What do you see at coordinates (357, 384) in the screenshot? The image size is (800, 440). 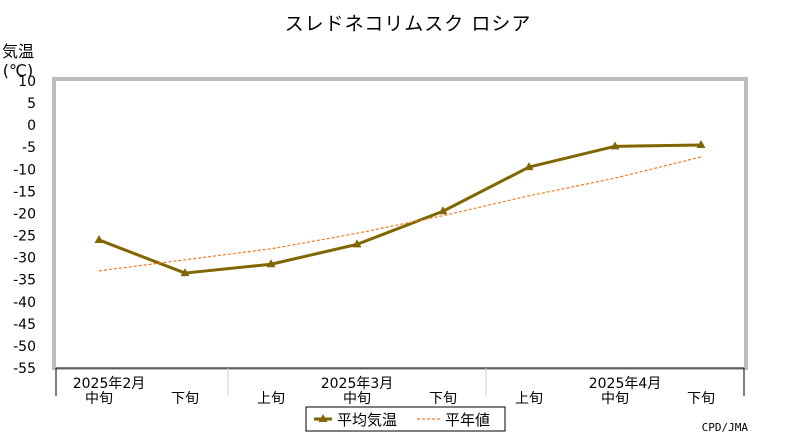 I see `x-month-label: 2025年3月` at bounding box center [357, 384].